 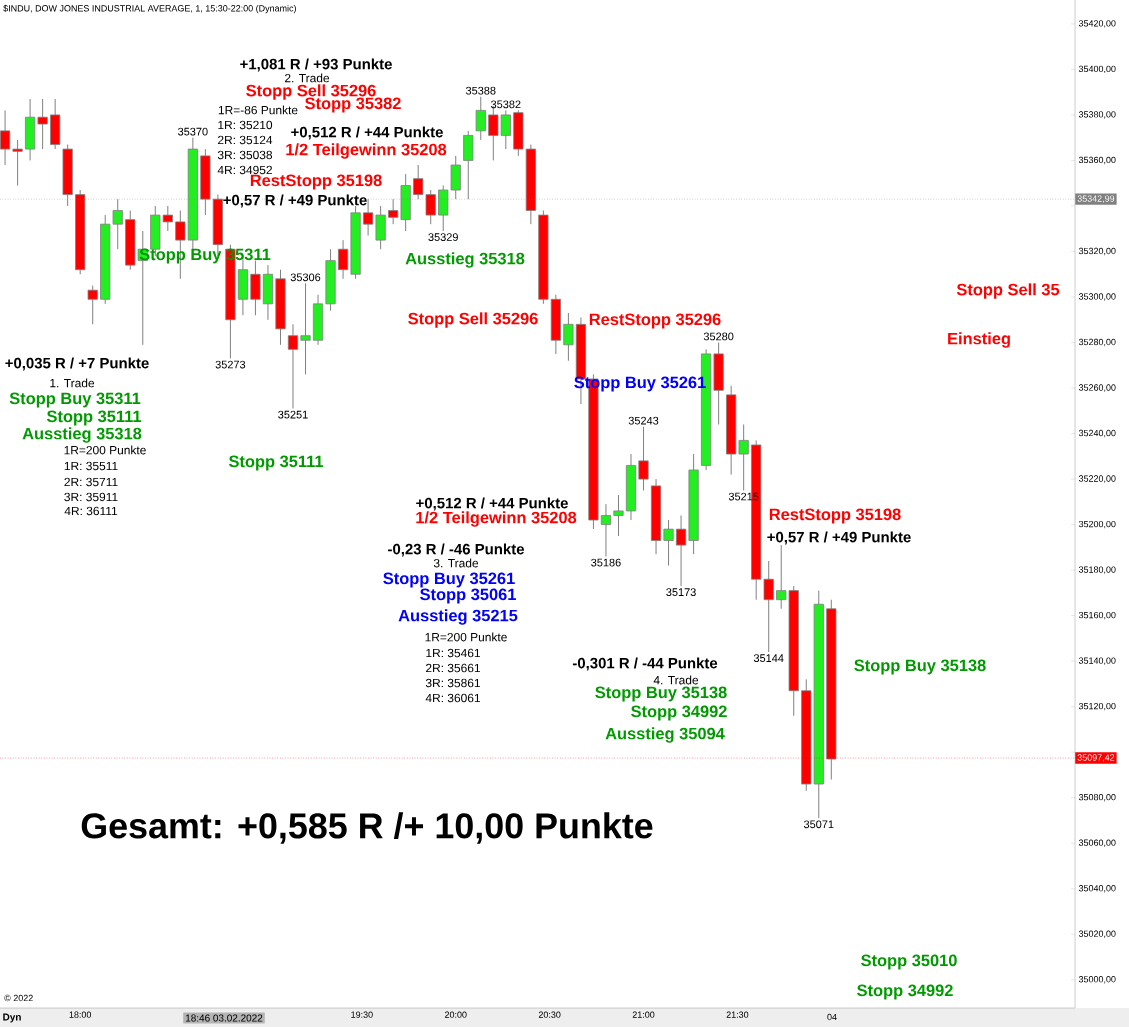 I want to click on annotation: Gesamt: +0,585 R /+ 10,00 Punkte, so click(x=367, y=828).